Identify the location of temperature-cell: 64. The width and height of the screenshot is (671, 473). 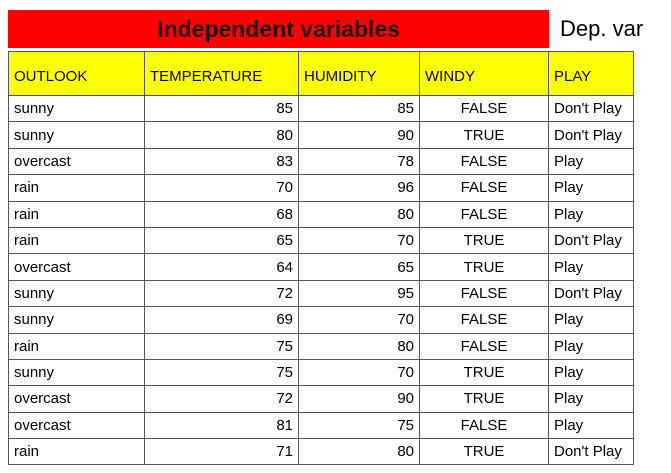
(221, 267).